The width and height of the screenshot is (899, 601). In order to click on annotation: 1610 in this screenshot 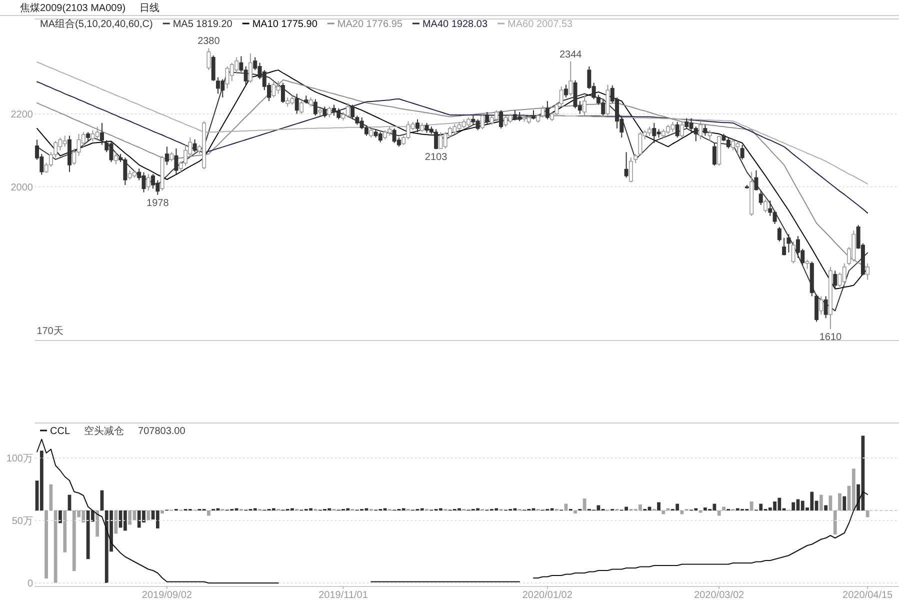, I will do `click(830, 338)`.